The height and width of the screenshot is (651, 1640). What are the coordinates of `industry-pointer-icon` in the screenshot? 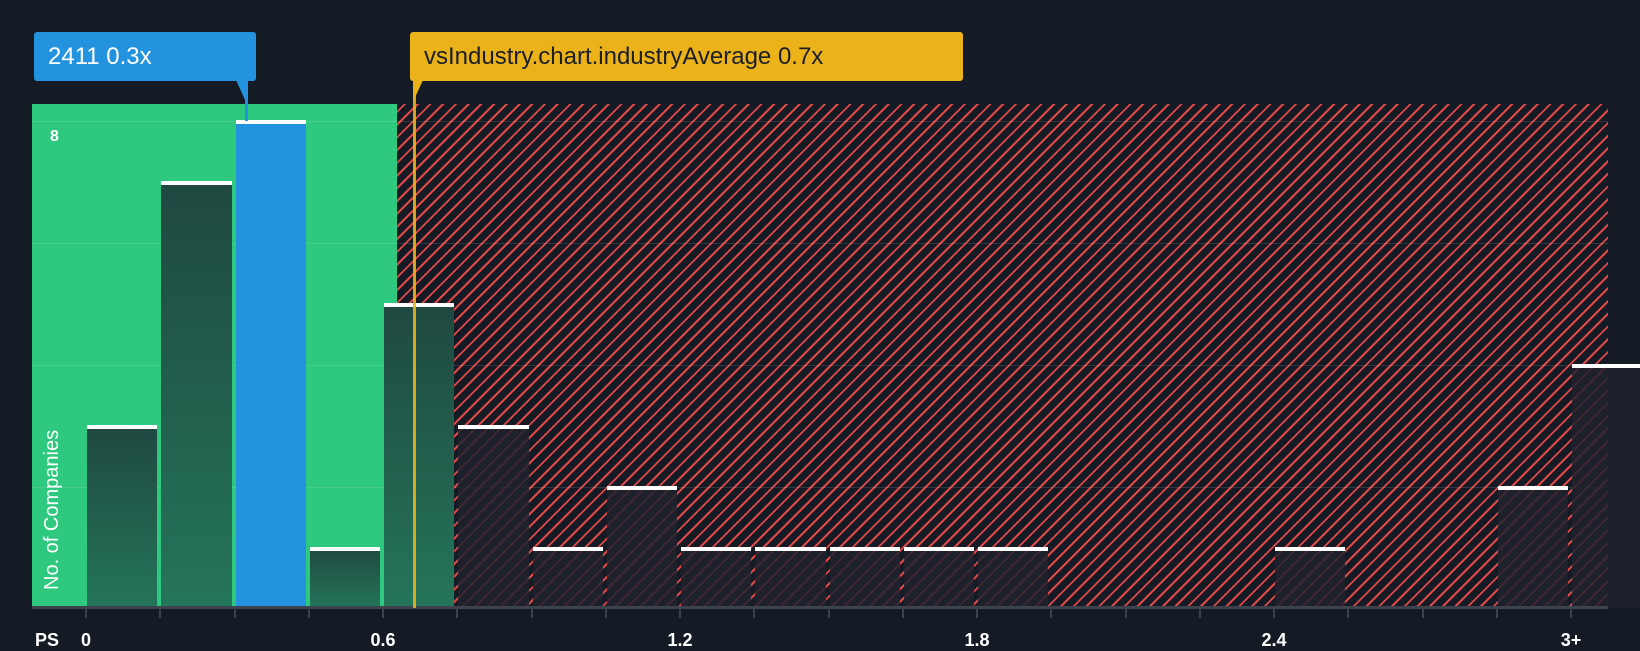 It's located at (418, 91).